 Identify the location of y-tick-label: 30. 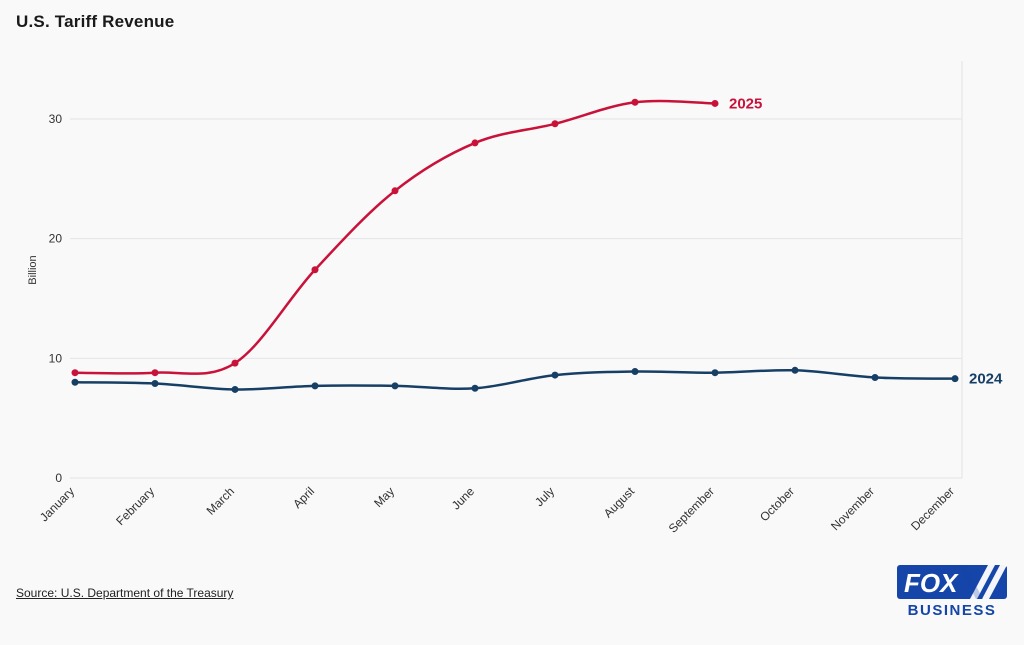
(56, 119).